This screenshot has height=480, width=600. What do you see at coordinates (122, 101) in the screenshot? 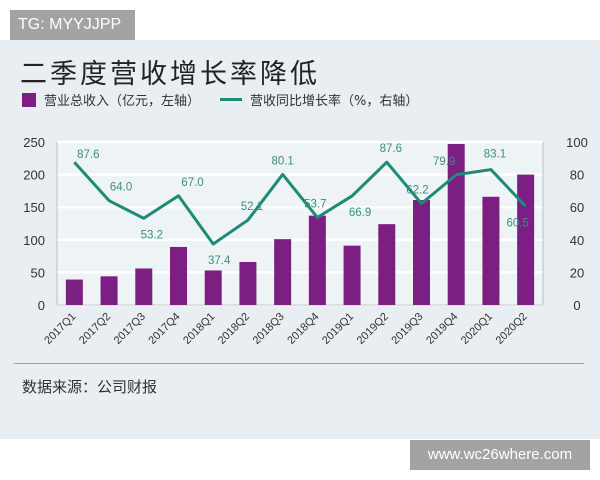
I see `legend-bar-label: 营业总收入（亿元，左轴）` at bounding box center [122, 101].